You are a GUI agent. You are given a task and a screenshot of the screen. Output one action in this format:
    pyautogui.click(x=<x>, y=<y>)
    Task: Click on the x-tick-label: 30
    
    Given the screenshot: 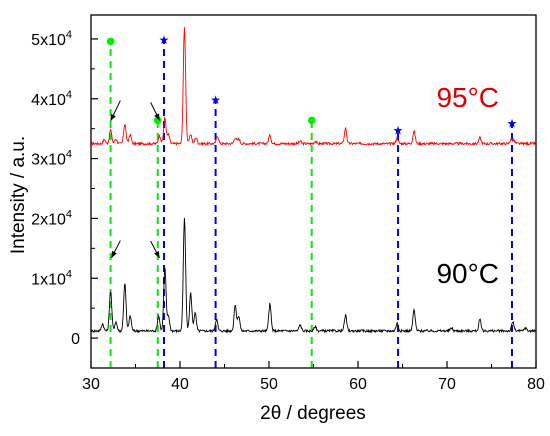 What is the action you would take?
    pyautogui.click(x=91, y=384)
    